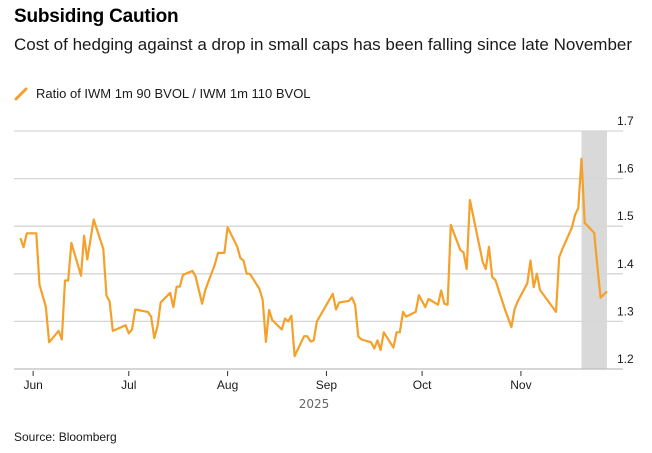  I want to click on x-tick-label: Oct, so click(422, 385).